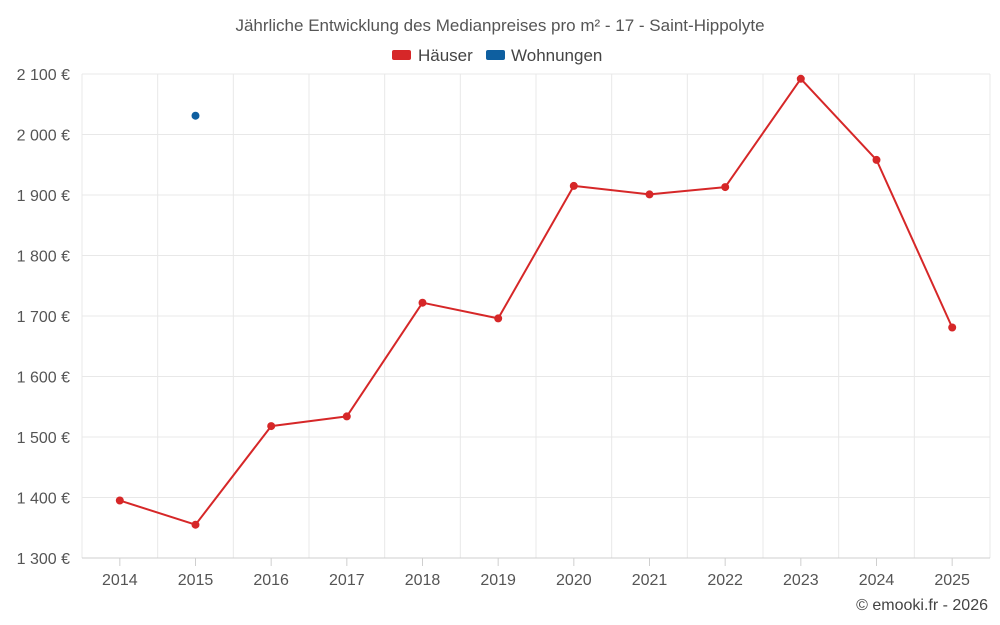 This screenshot has width=1000, height=625. Describe the element at coordinates (725, 580) in the screenshot. I see `x-tick-label: 2022` at that location.